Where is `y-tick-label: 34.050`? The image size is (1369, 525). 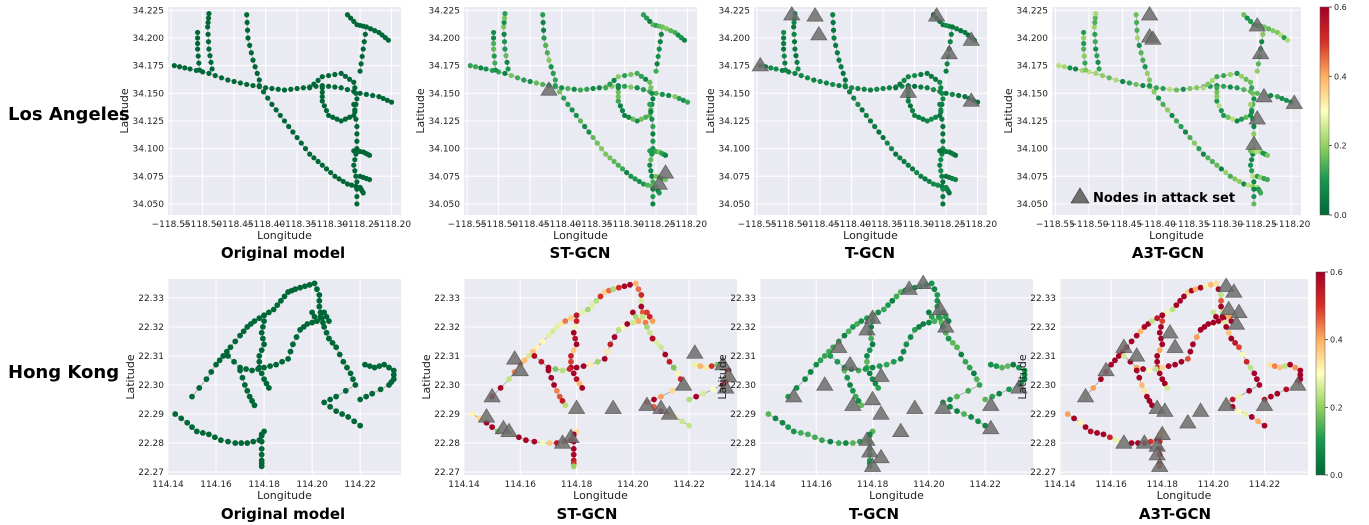 y-tick-label: 34.050 is located at coordinates (1033, 205).